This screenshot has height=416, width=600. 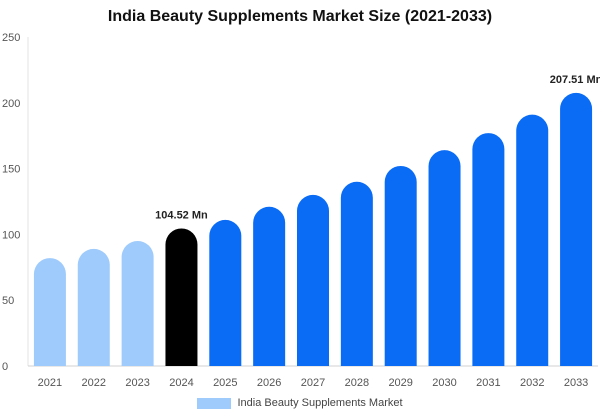 I want to click on y-tick-label: 0, so click(x=5, y=367).